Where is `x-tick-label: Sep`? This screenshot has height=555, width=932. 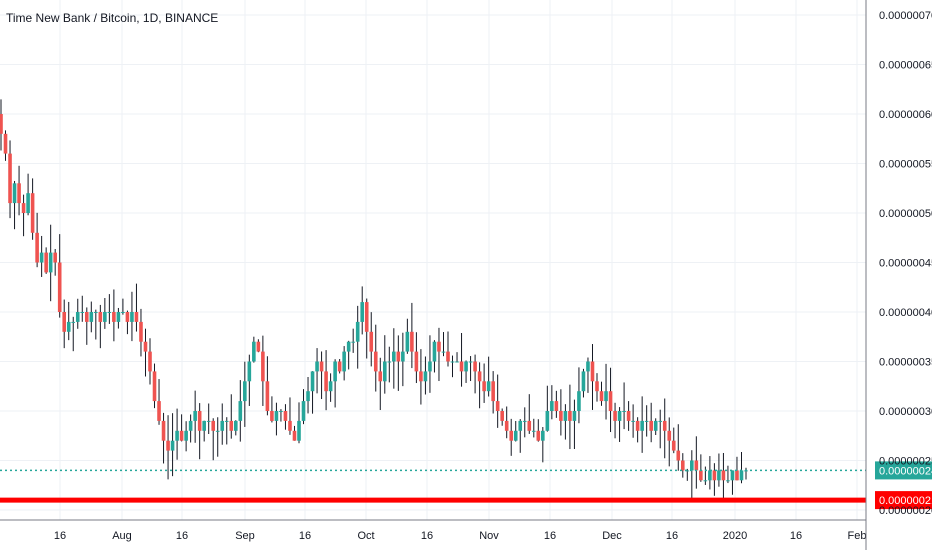
x-tick-label: Sep is located at coordinates (245, 536).